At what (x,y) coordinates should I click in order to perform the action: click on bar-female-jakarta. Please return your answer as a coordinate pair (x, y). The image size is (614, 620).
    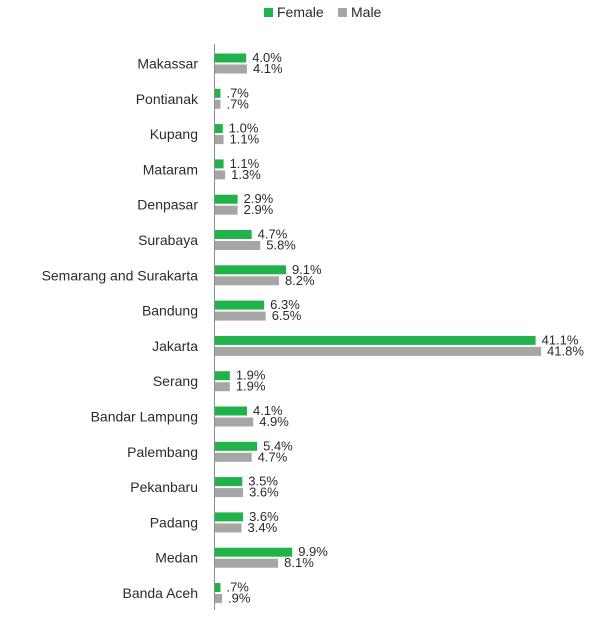
    Looking at the image, I should click on (375, 340).